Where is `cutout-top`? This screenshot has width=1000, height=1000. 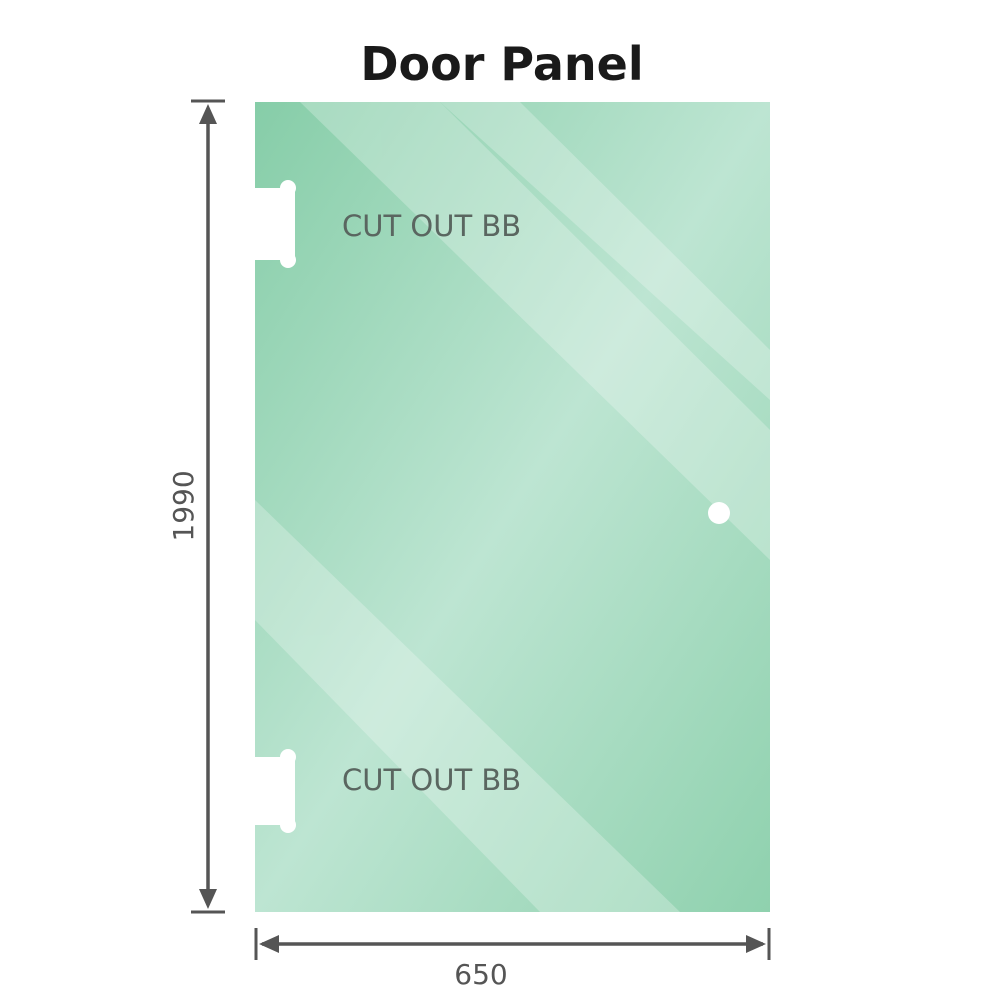
cutout-top is located at coordinates (275, 224).